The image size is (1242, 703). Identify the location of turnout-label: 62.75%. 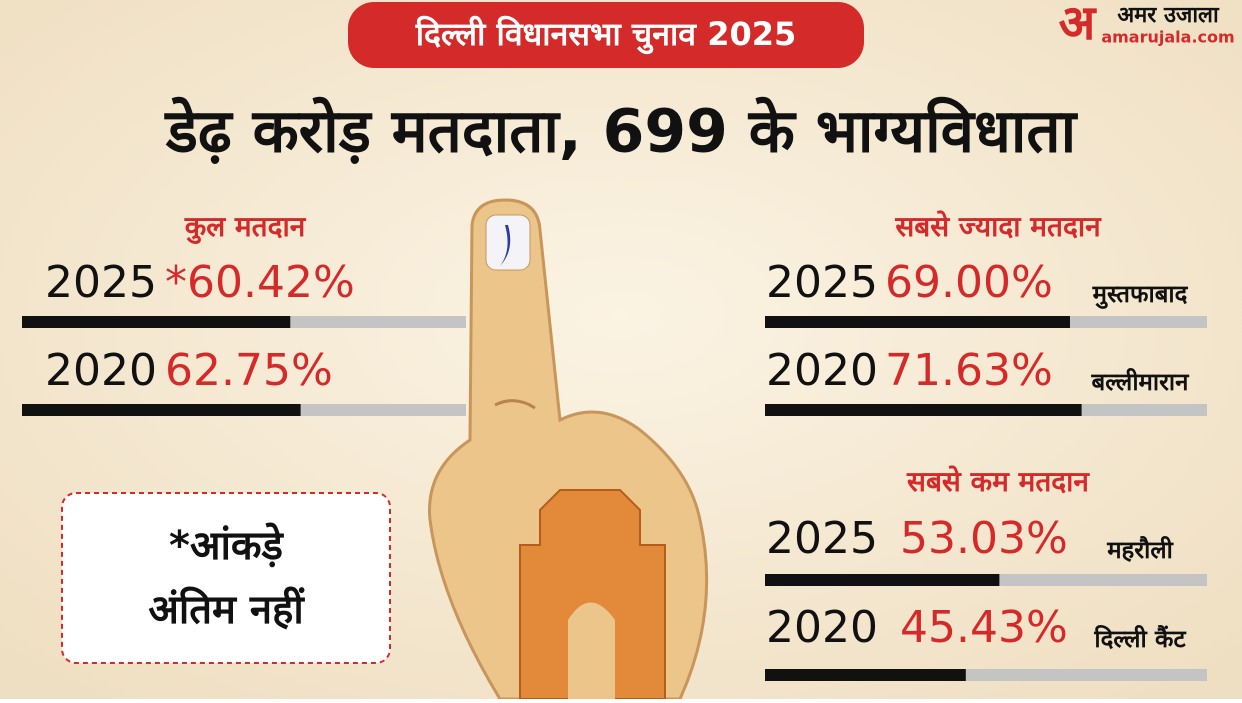
(249, 370).